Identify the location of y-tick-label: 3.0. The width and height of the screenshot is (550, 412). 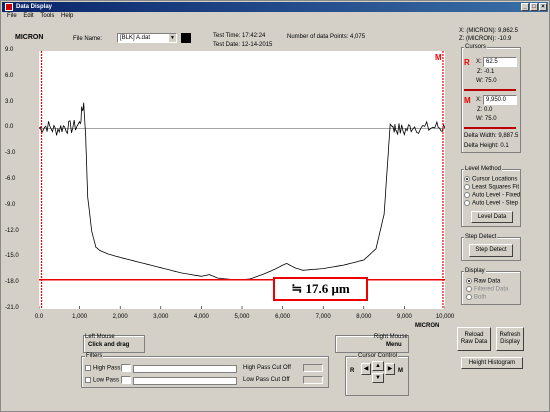
(9, 101).